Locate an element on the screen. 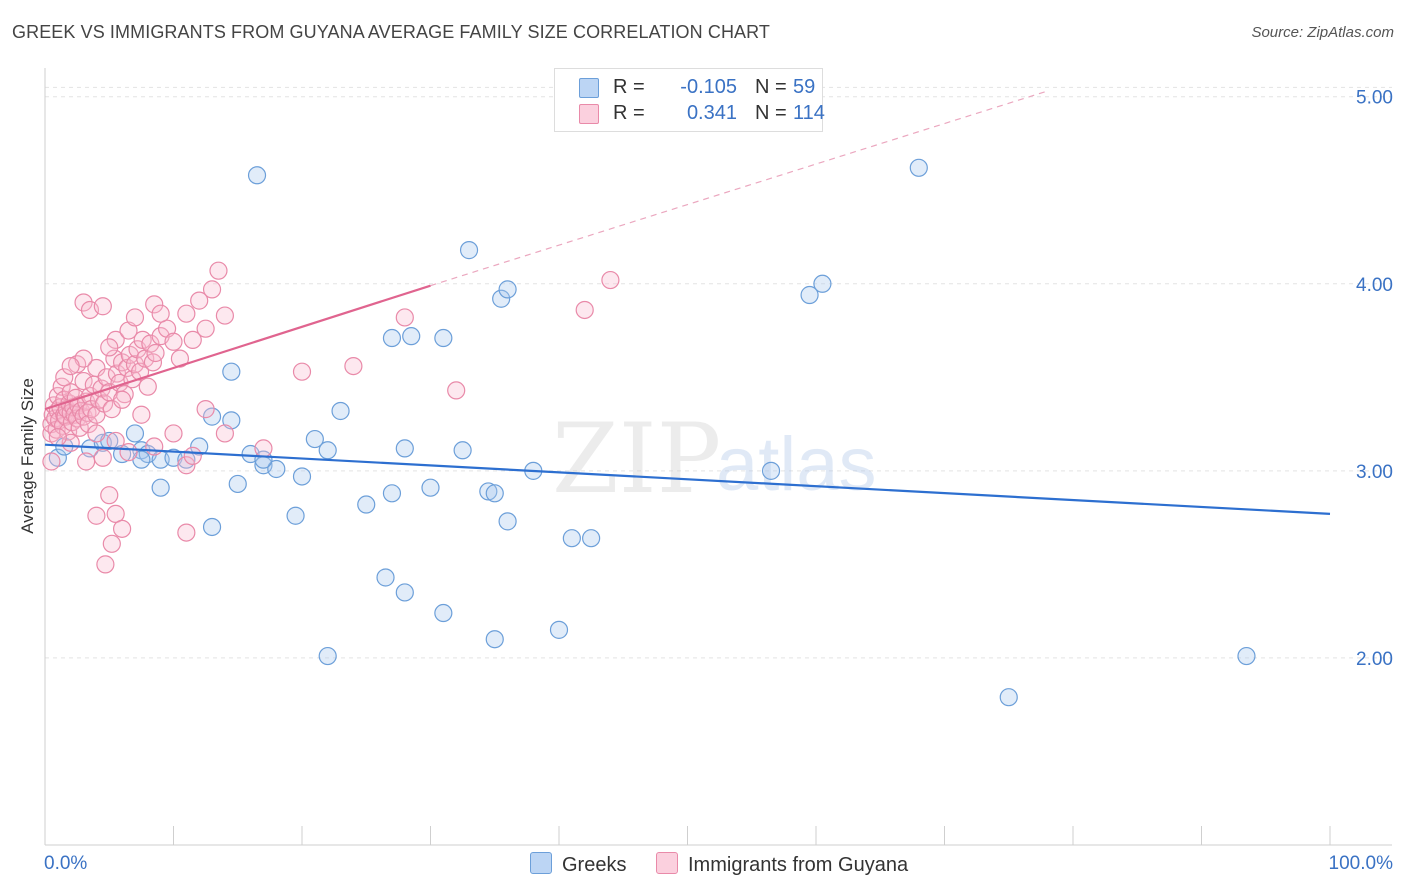 This screenshot has width=1406, height=892. legend-swatch-guyana is located at coordinates (589, 114).